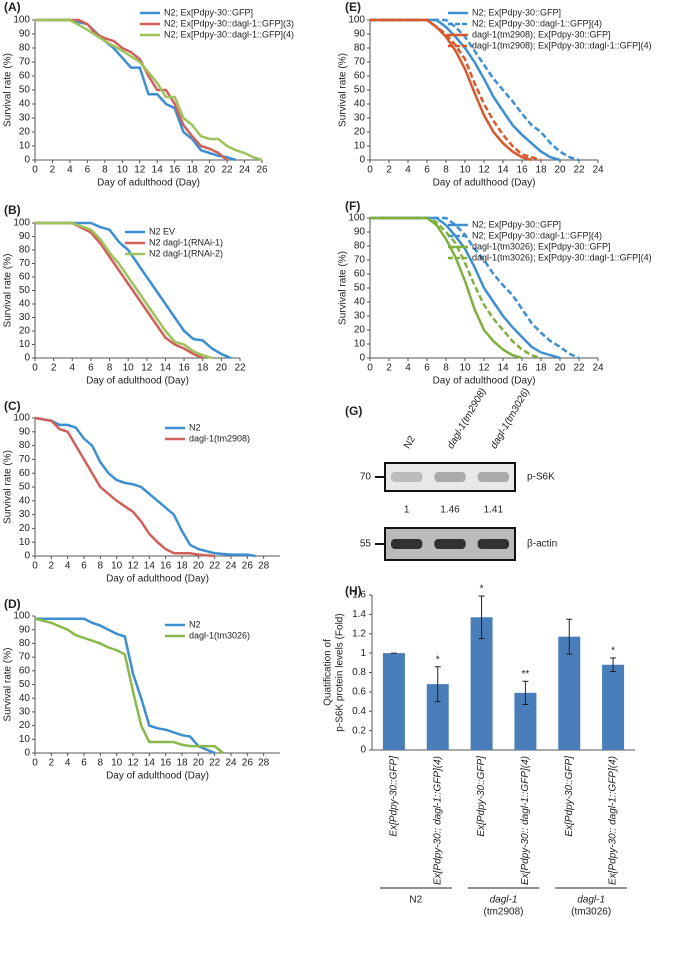 This screenshot has width=674, height=955. Describe the element at coordinates (484, 381) in the screenshot. I see `x-axis-label: Day of adulthood (Day)` at that location.